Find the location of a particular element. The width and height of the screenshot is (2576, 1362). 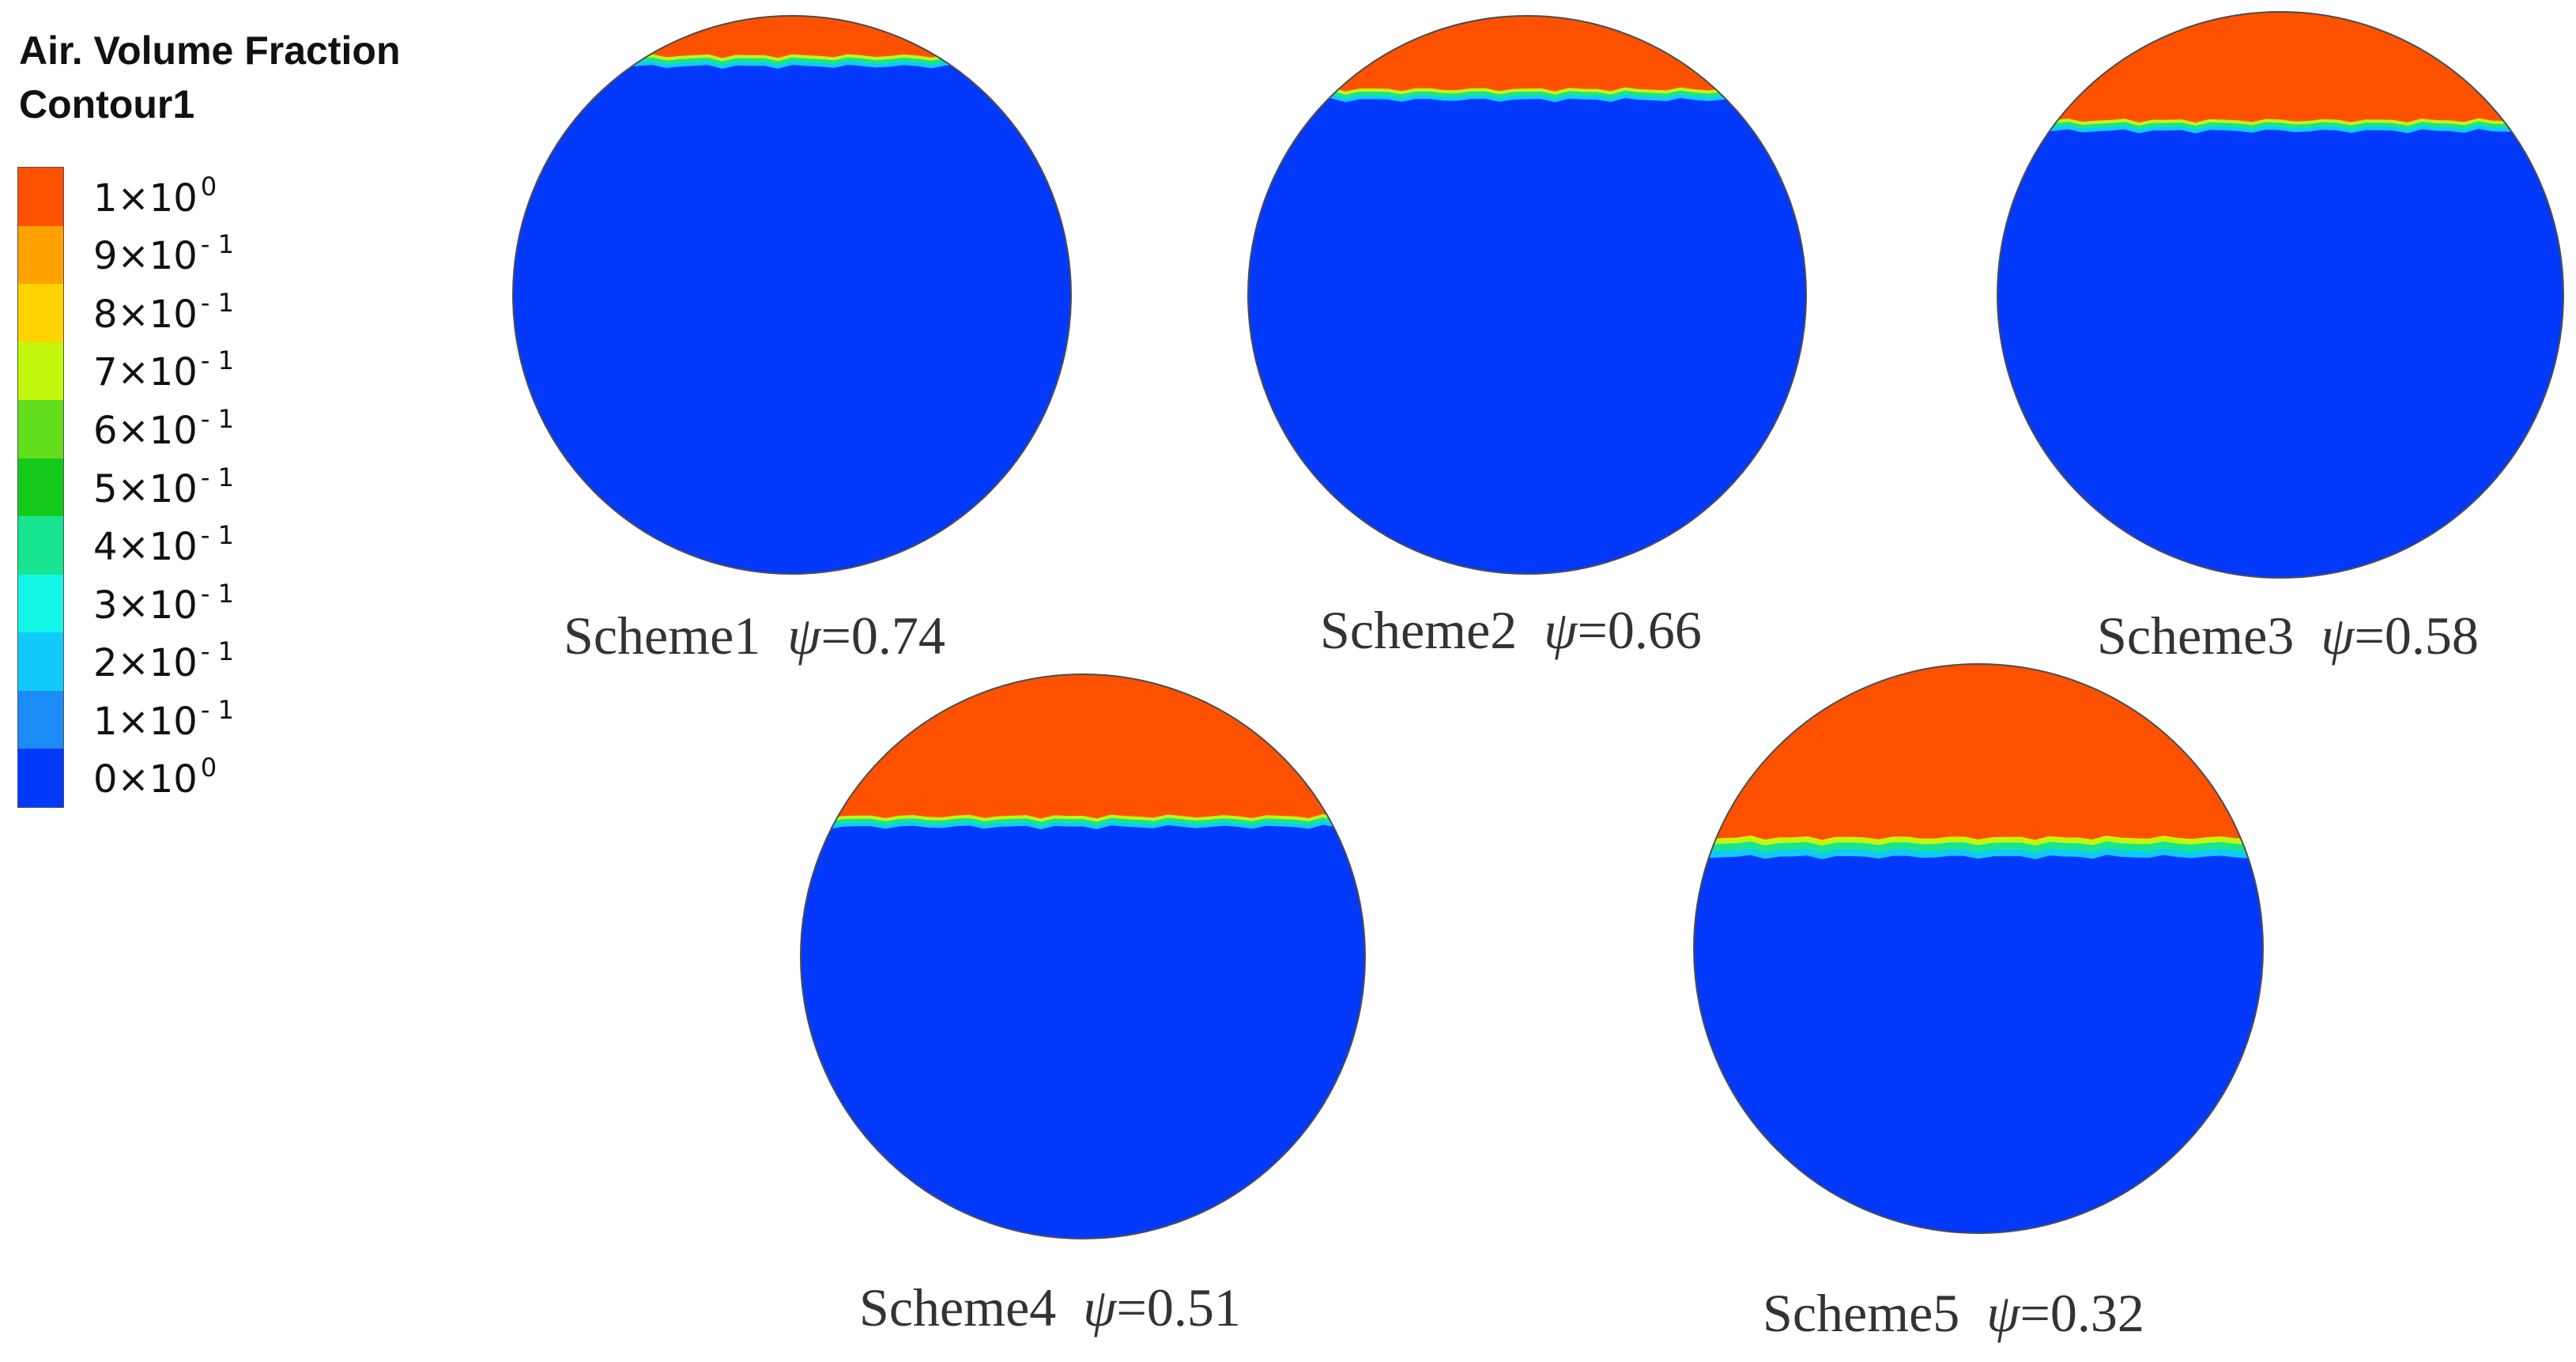

scheme3-psi-symbol: ψ is located at coordinates (2338, 636).